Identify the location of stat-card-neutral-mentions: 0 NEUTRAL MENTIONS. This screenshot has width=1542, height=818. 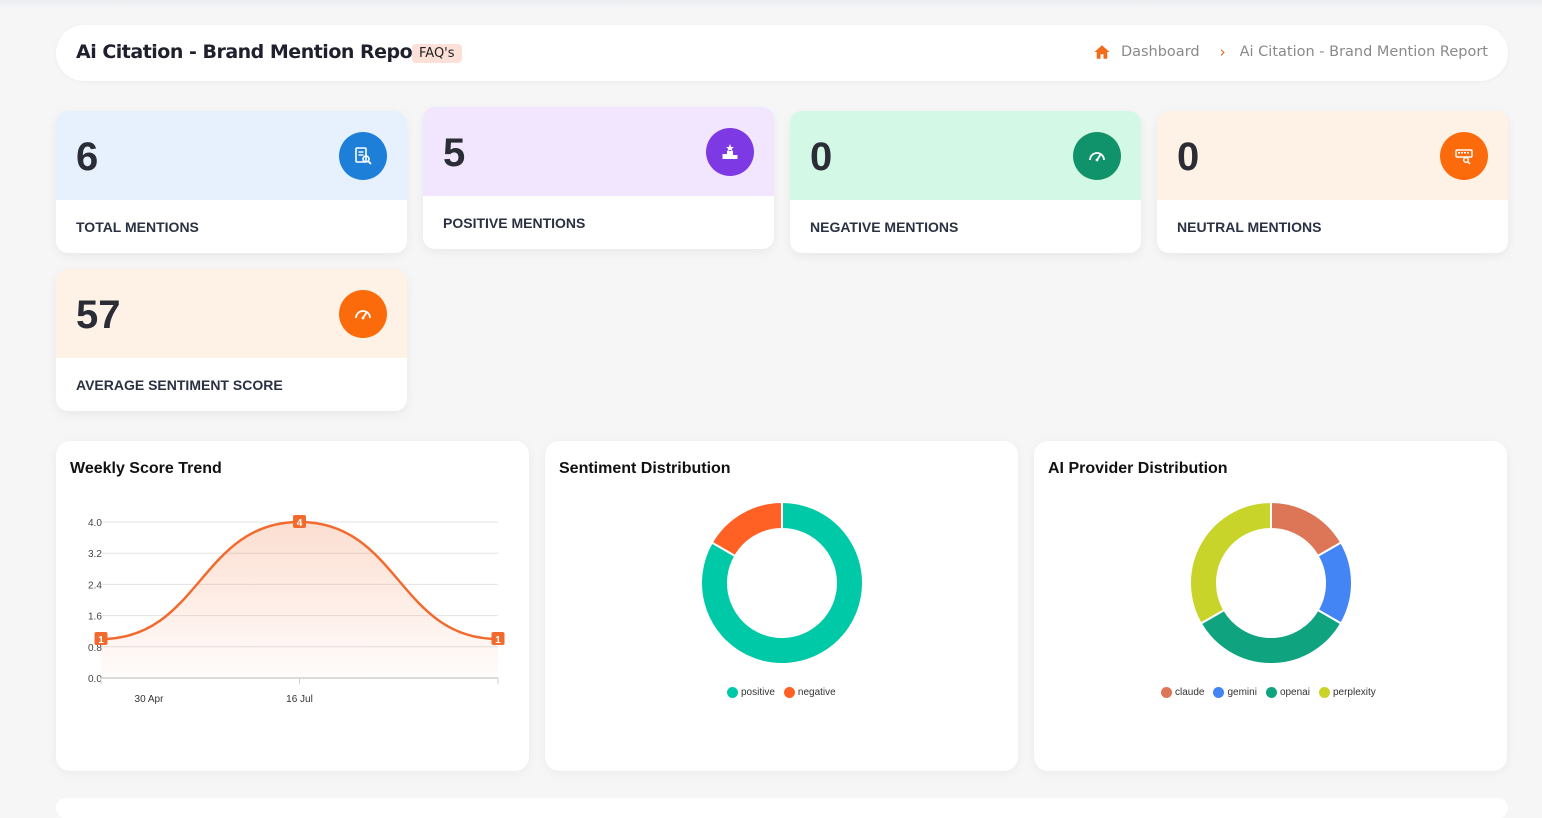
(1332, 182).